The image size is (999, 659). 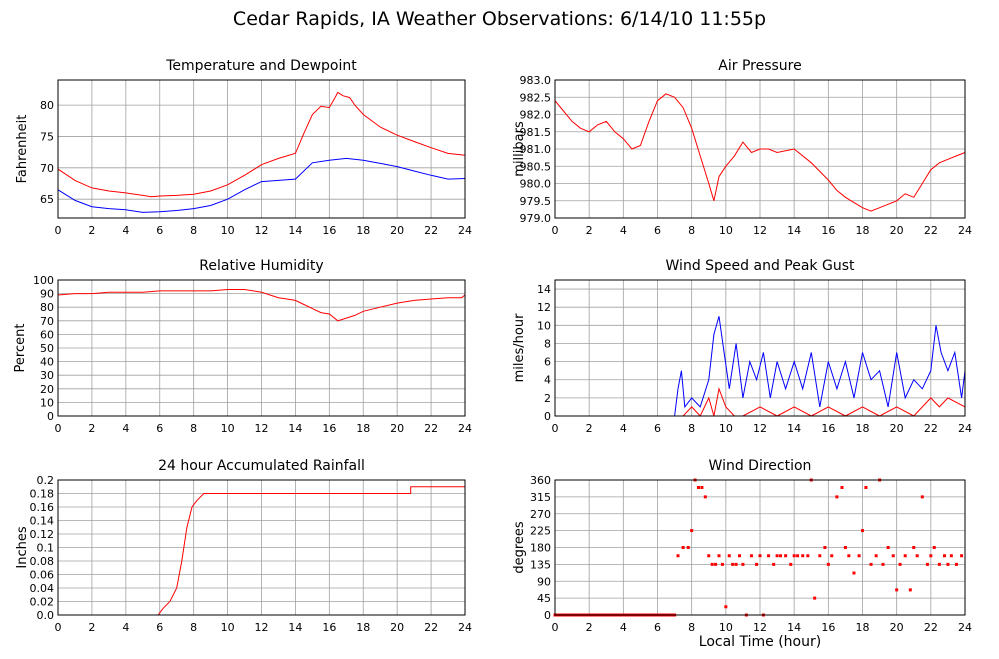 I want to click on y-tick-label: 135, so click(x=540, y=564).